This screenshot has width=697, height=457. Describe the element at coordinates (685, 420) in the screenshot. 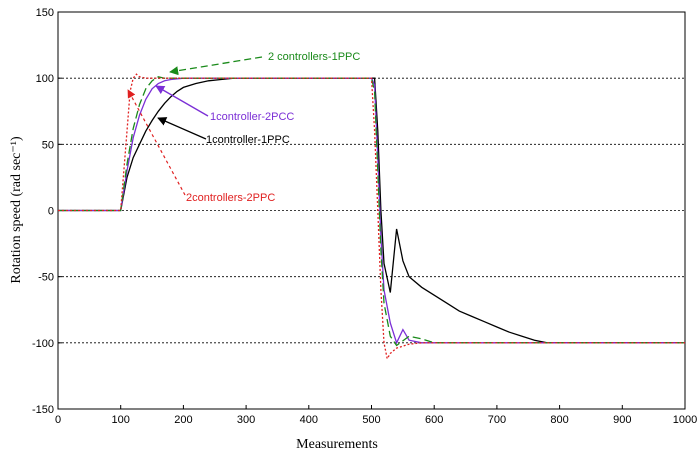

I see `x-tick-label-1000: 1000` at that location.